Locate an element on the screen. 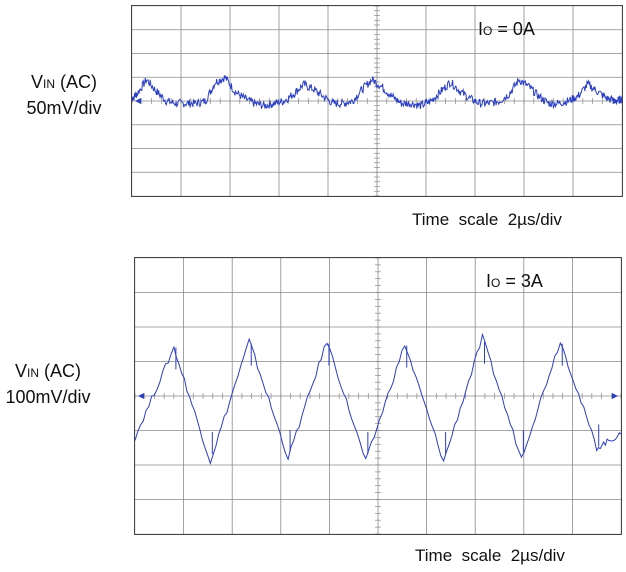  top-ylabel: VIN (AC) 50mV/div is located at coordinates (64, 95).